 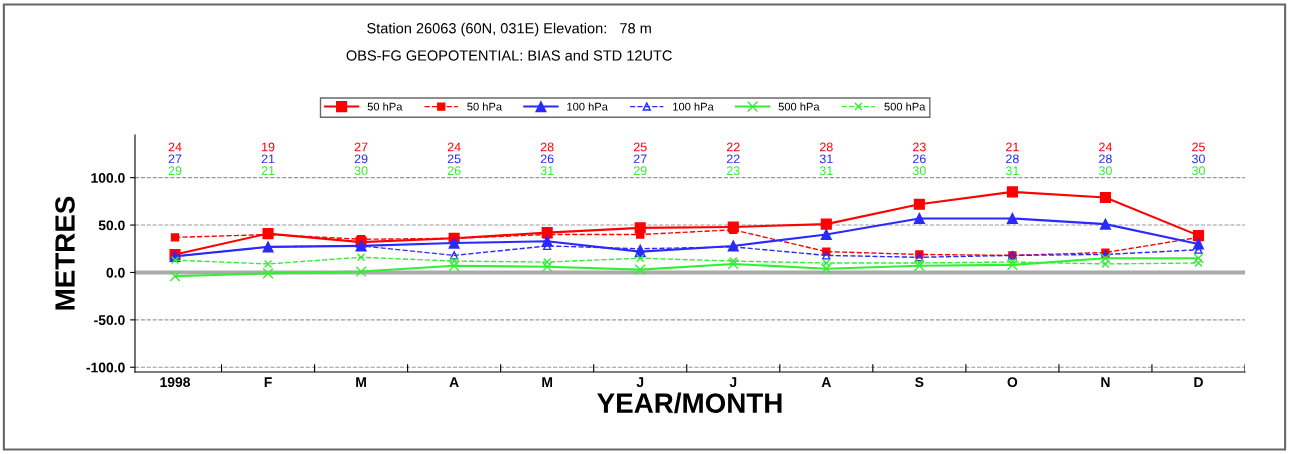 What do you see at coordinates (689, 403) in the screenshot?
I see `x-axis-title: YEAR/MONTH` at bounding box center [689, 403].